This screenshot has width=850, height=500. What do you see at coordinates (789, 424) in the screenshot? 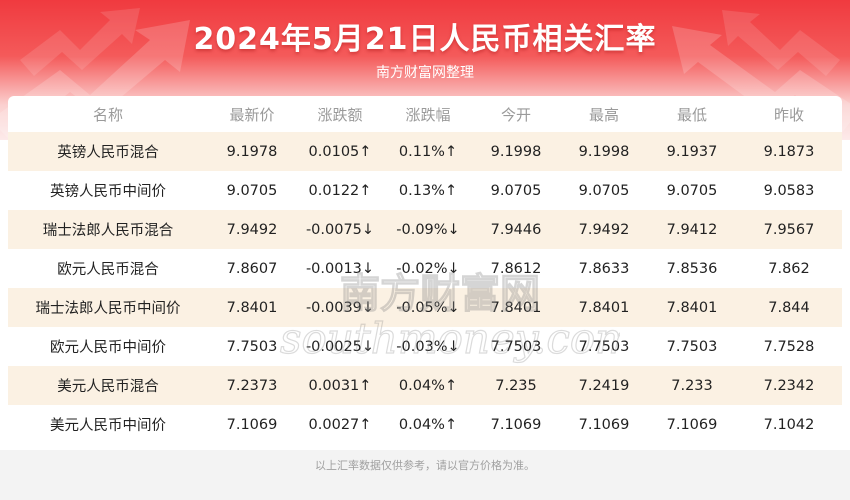
I see `prev-close-price: 7.1042` at bounding box center [789, 424].